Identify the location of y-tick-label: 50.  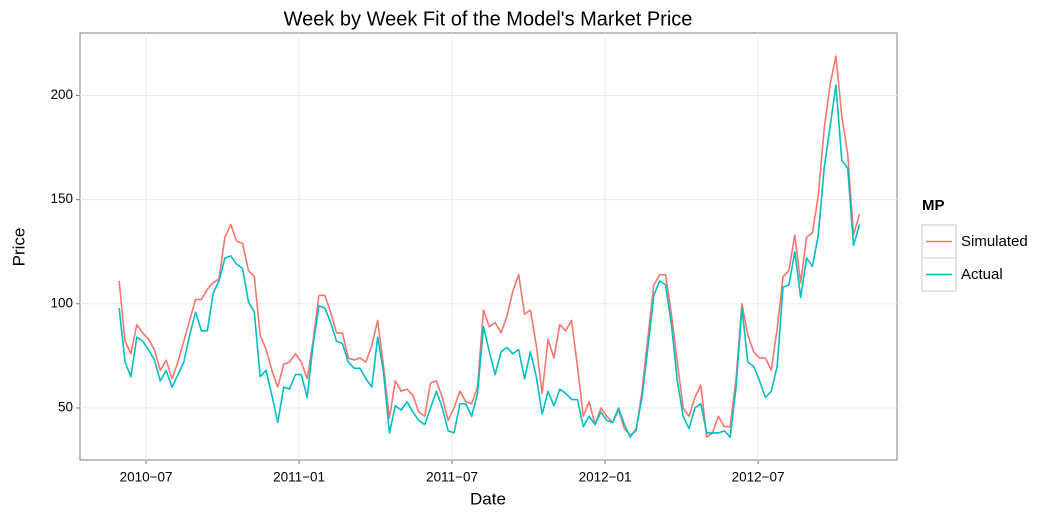
(65, 406).